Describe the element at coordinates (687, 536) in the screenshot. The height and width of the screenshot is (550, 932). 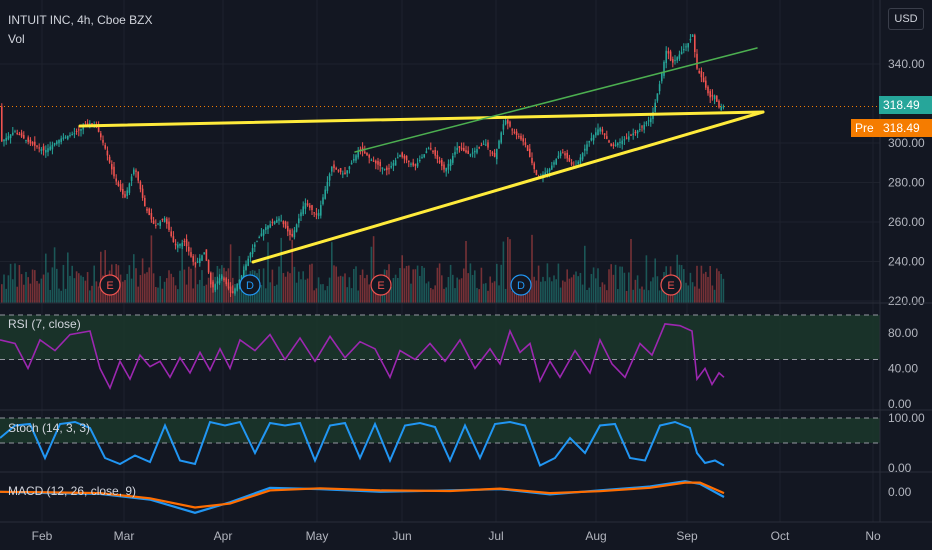
I see `x-tick-label: Sep` at that location.